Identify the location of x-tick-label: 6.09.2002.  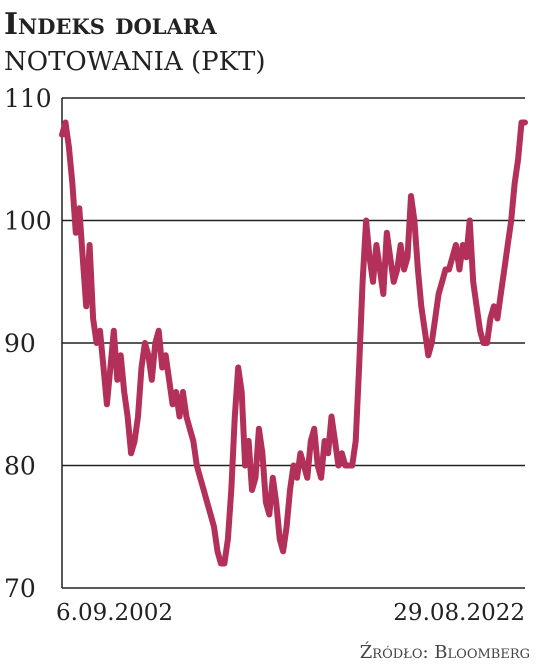
(114, 613).